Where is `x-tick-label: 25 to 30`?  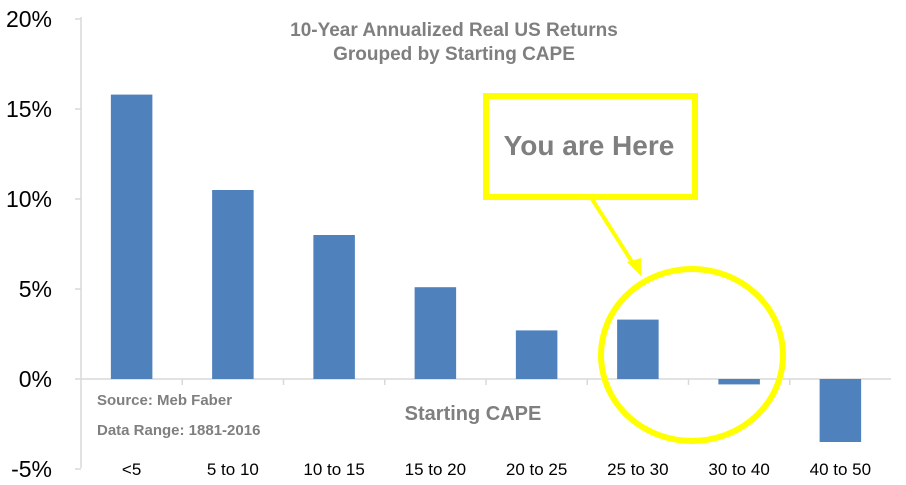 x-tick-label: 25 to 30 is located at coordinates (637, 469).